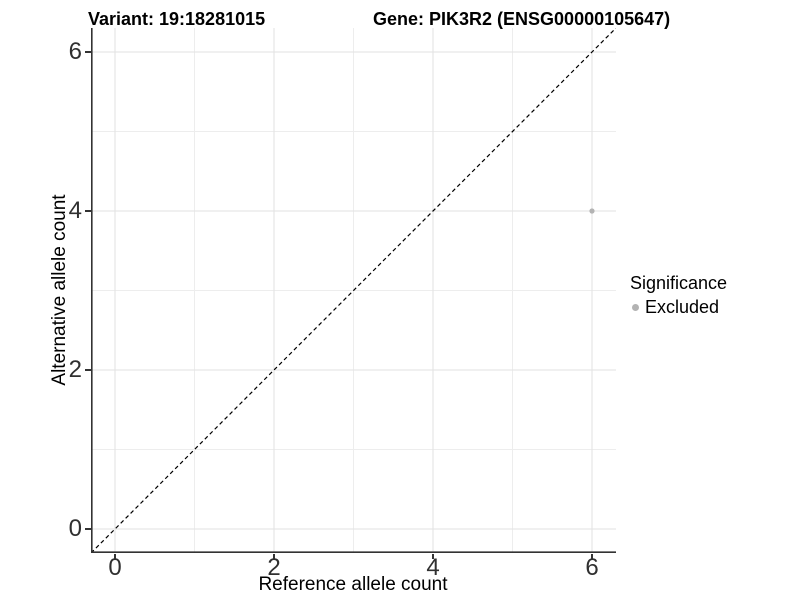 This screenshot has width=800, height=600. What do you see at coordinates (177, 19) in the screenshot?
I see `plot-title-variant: Variant: 19:18281015` at bounding box center [177, 19].